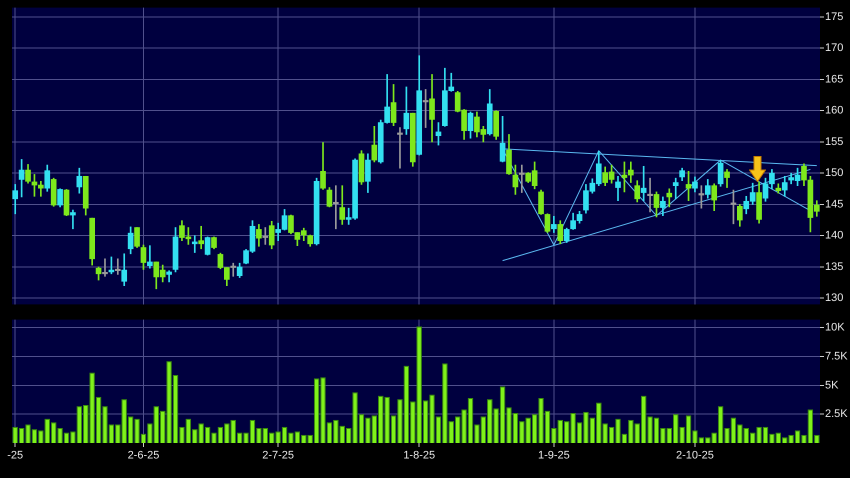 This screenshot has width=850, height=478. Describe the element at coordinates (834, 266) in the screenshot. I see `y-tick-label: 135` at that location.